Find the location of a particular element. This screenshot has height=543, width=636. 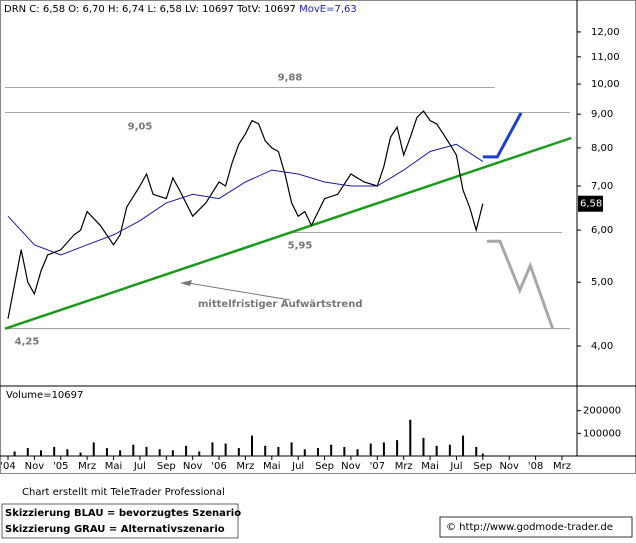

note-blue: Skizzierung BLAU = bevorzugtes Szenario is located at coordinates (123, 513).